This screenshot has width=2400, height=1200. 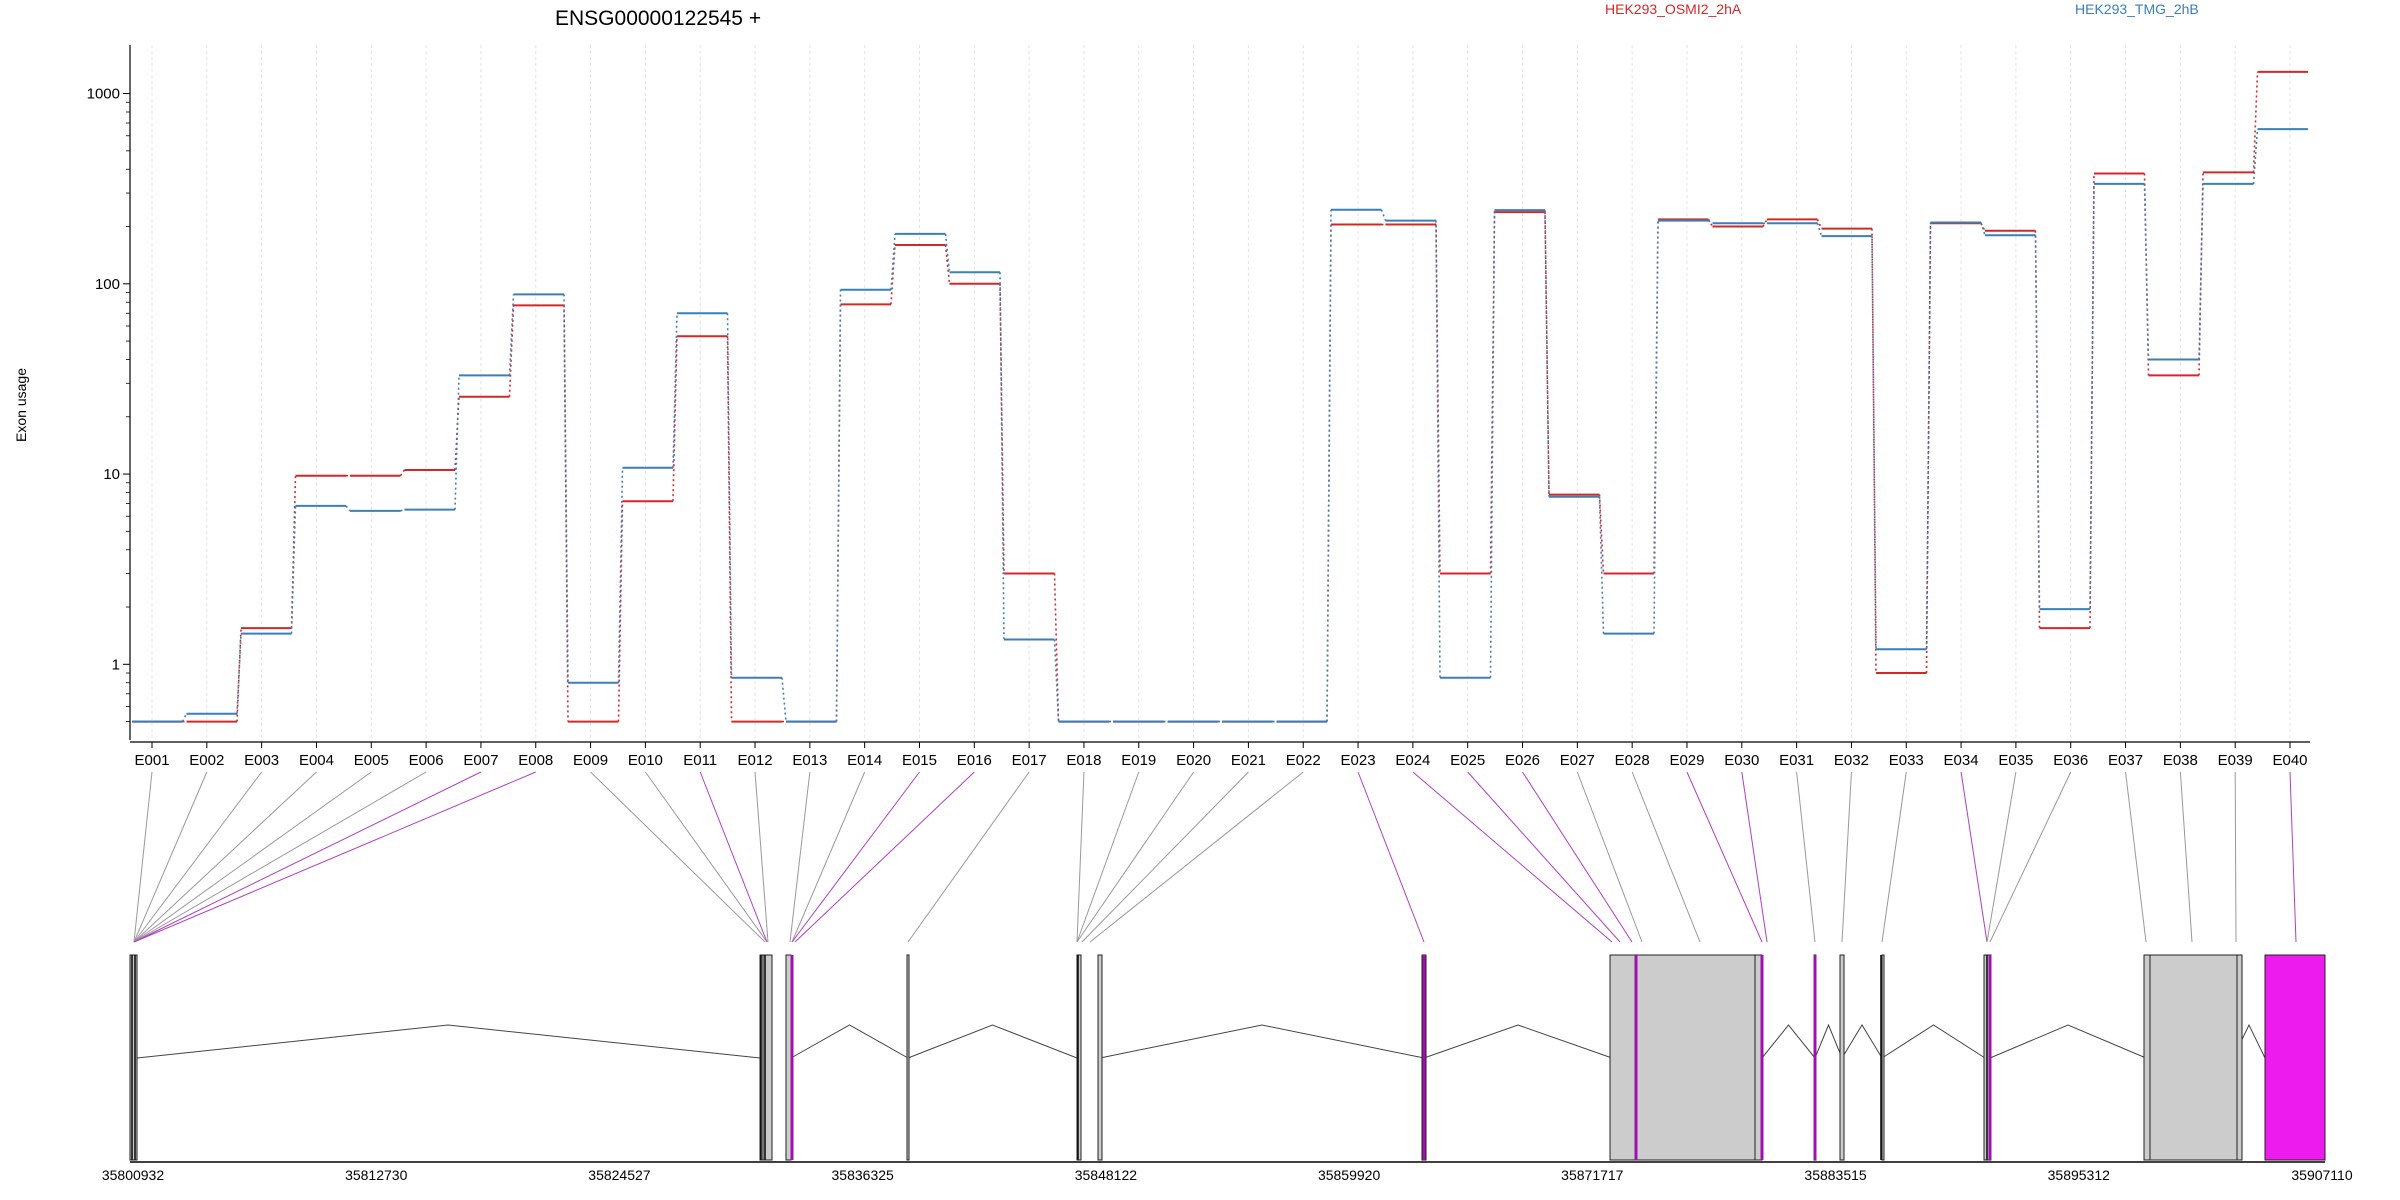 What do you see at coordinates (1796, 760) in the screenshot?
I see `x-tick-label-E031: E031` at bounding box center [1796, 760].